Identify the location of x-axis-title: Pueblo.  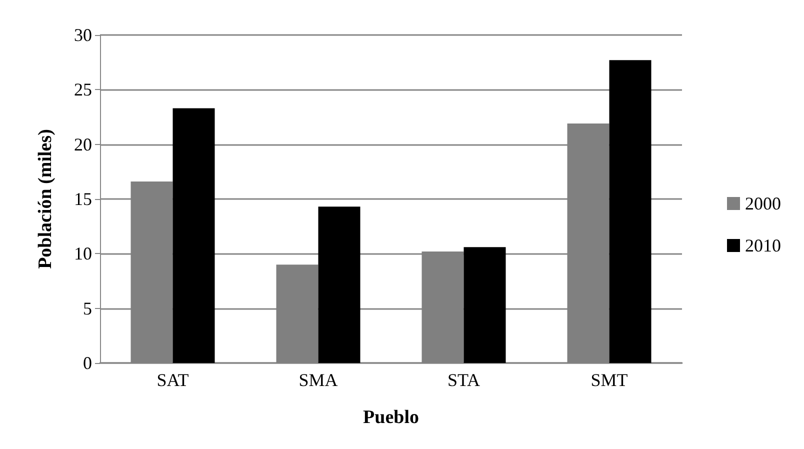
(391, 417).